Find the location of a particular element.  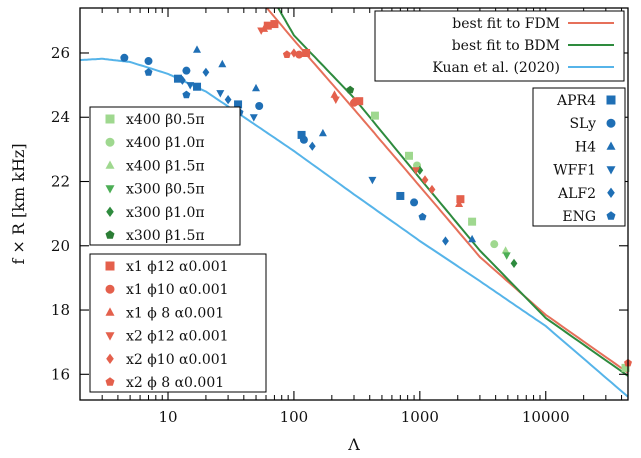

legend-entry-x300-0-5: x300 β0.5π is located at coordinates (165, 190).